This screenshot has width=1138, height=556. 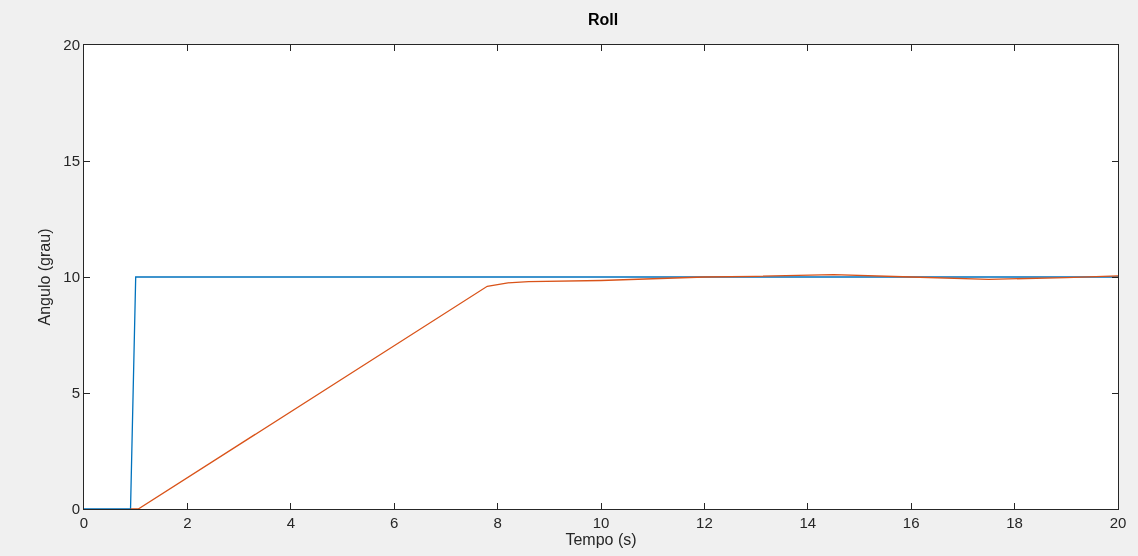 What do you see at coordinates (45, 277) in the screenshot?
I see `y-axis-title: Angulo (grau)` at bounding box center [45, 277].